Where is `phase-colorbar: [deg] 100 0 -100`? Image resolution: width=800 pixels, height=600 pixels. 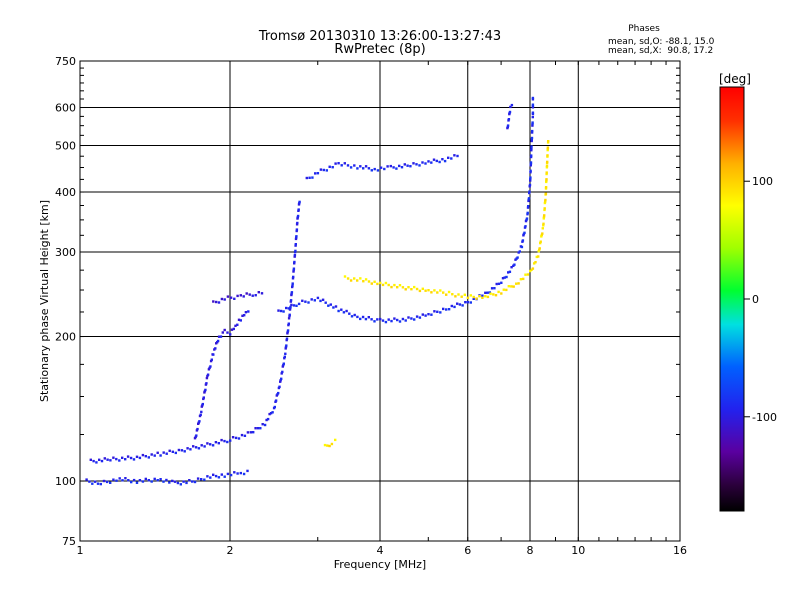
phase-colorbar: [deg] 100 0 -100 is located at coordinates (748, 292).